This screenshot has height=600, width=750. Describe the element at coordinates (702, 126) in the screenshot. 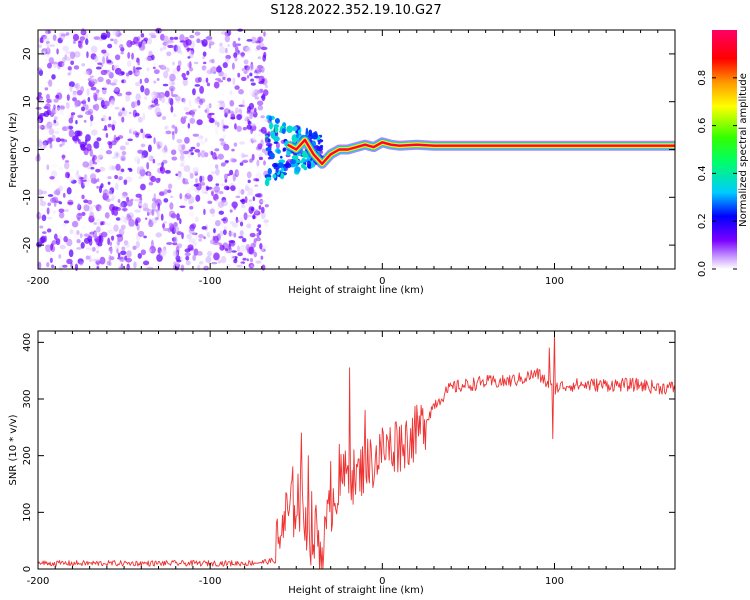

I see `colorbar-tick-label: 0.6` at that location.